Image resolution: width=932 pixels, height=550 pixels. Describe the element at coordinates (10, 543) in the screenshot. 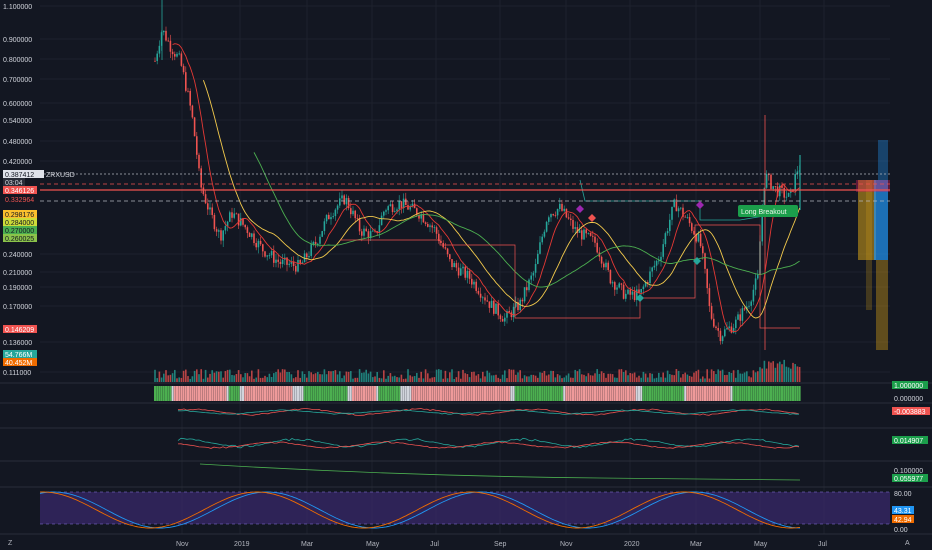

I see `settings-icon: Z` at that location.